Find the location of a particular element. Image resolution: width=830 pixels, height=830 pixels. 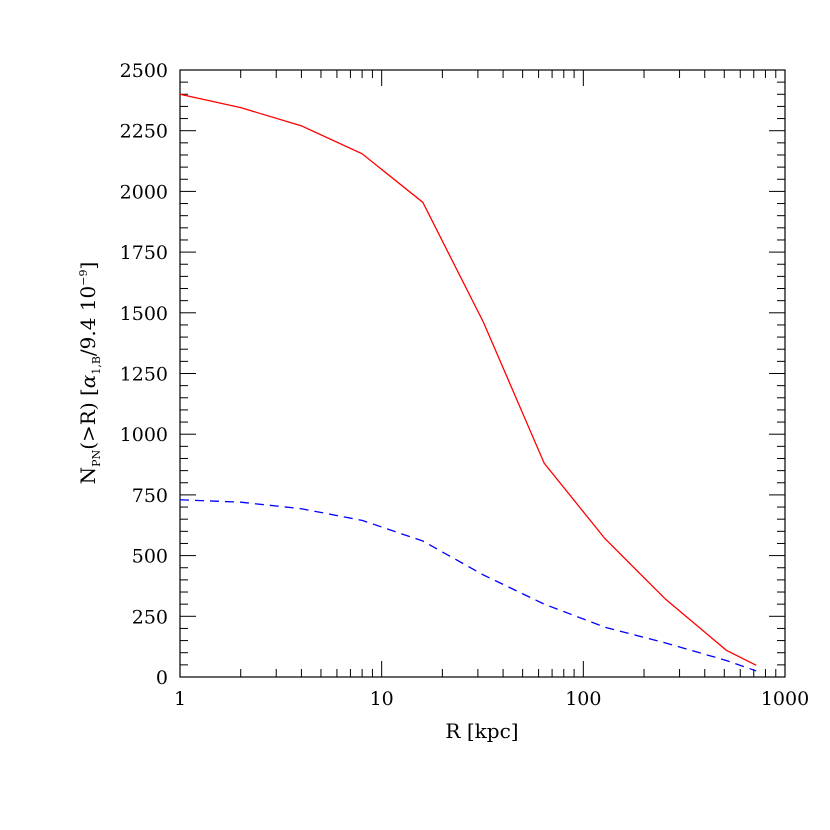

y-axis-label: NPN(>R) [α1,B/9.4 10−9] is located at coordinates (89, 373).